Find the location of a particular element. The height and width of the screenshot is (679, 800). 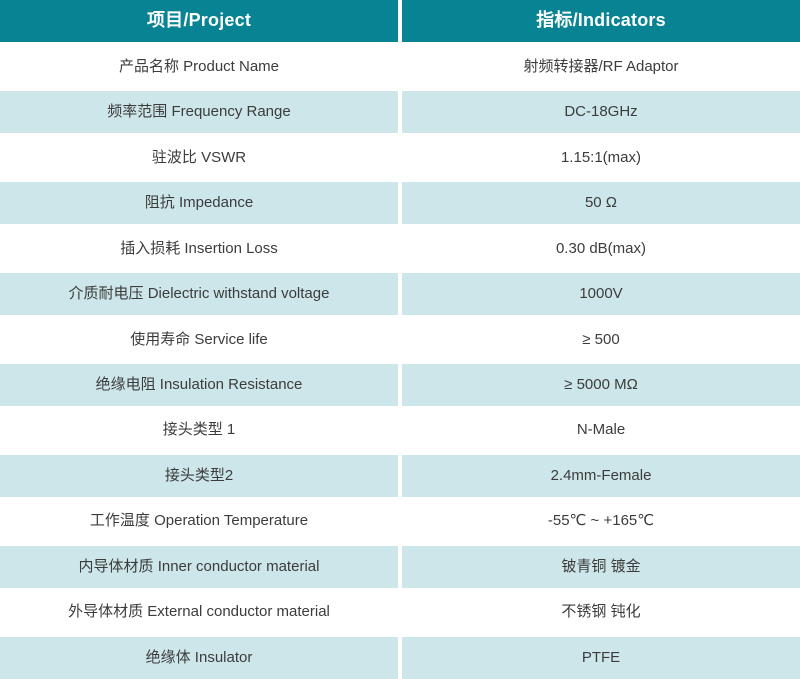

indicator-cell: 1000V is located at coordinates (601, 294).